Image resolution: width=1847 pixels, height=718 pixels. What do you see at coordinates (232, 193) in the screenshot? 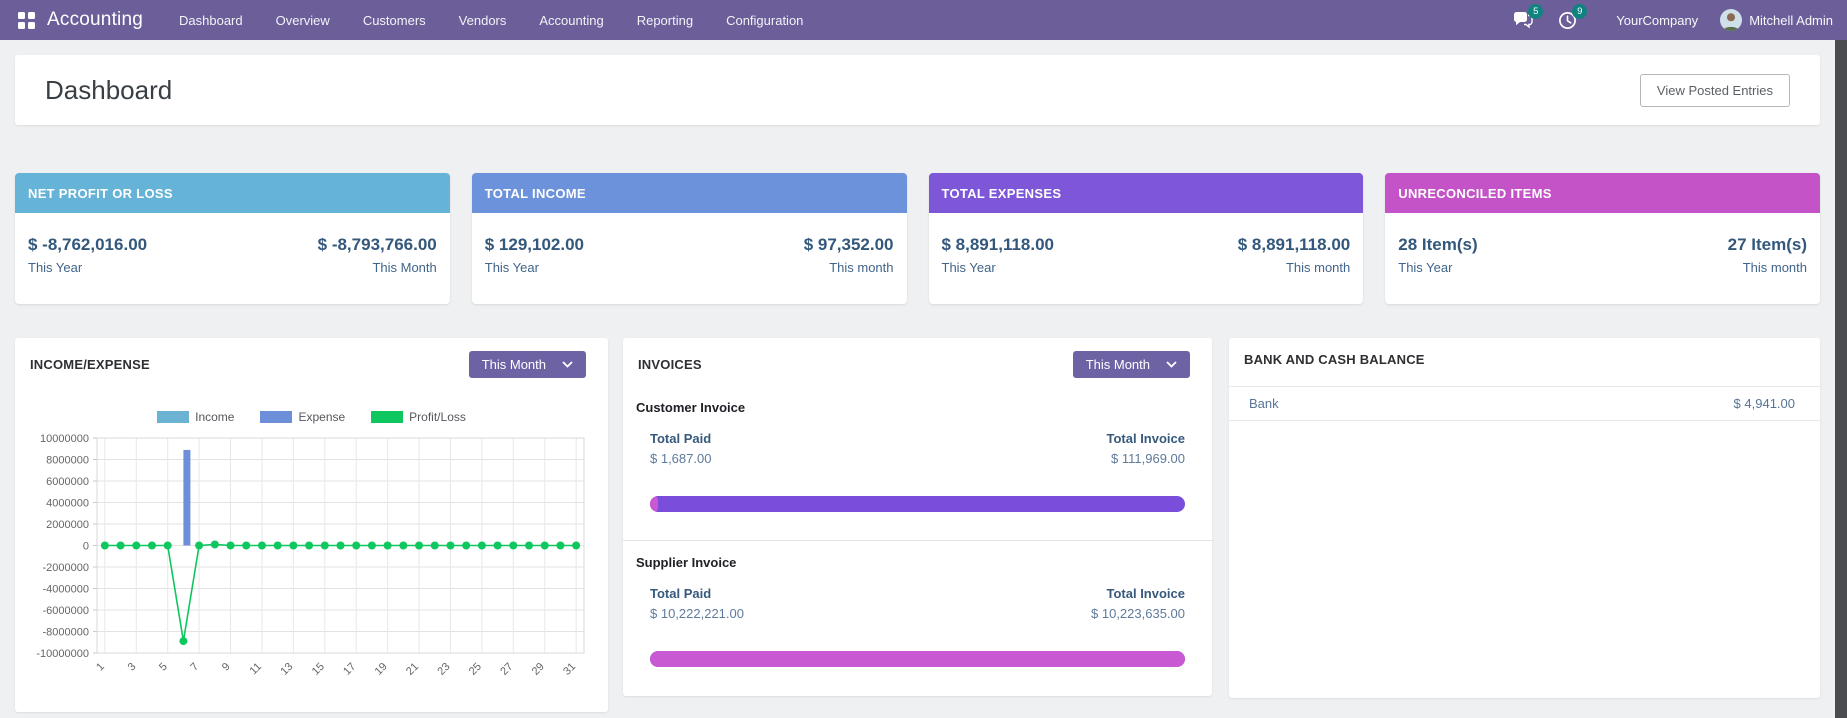
I see `kpi-title: NET PROFIT OR LOSS` at bounding box center [232, 193].